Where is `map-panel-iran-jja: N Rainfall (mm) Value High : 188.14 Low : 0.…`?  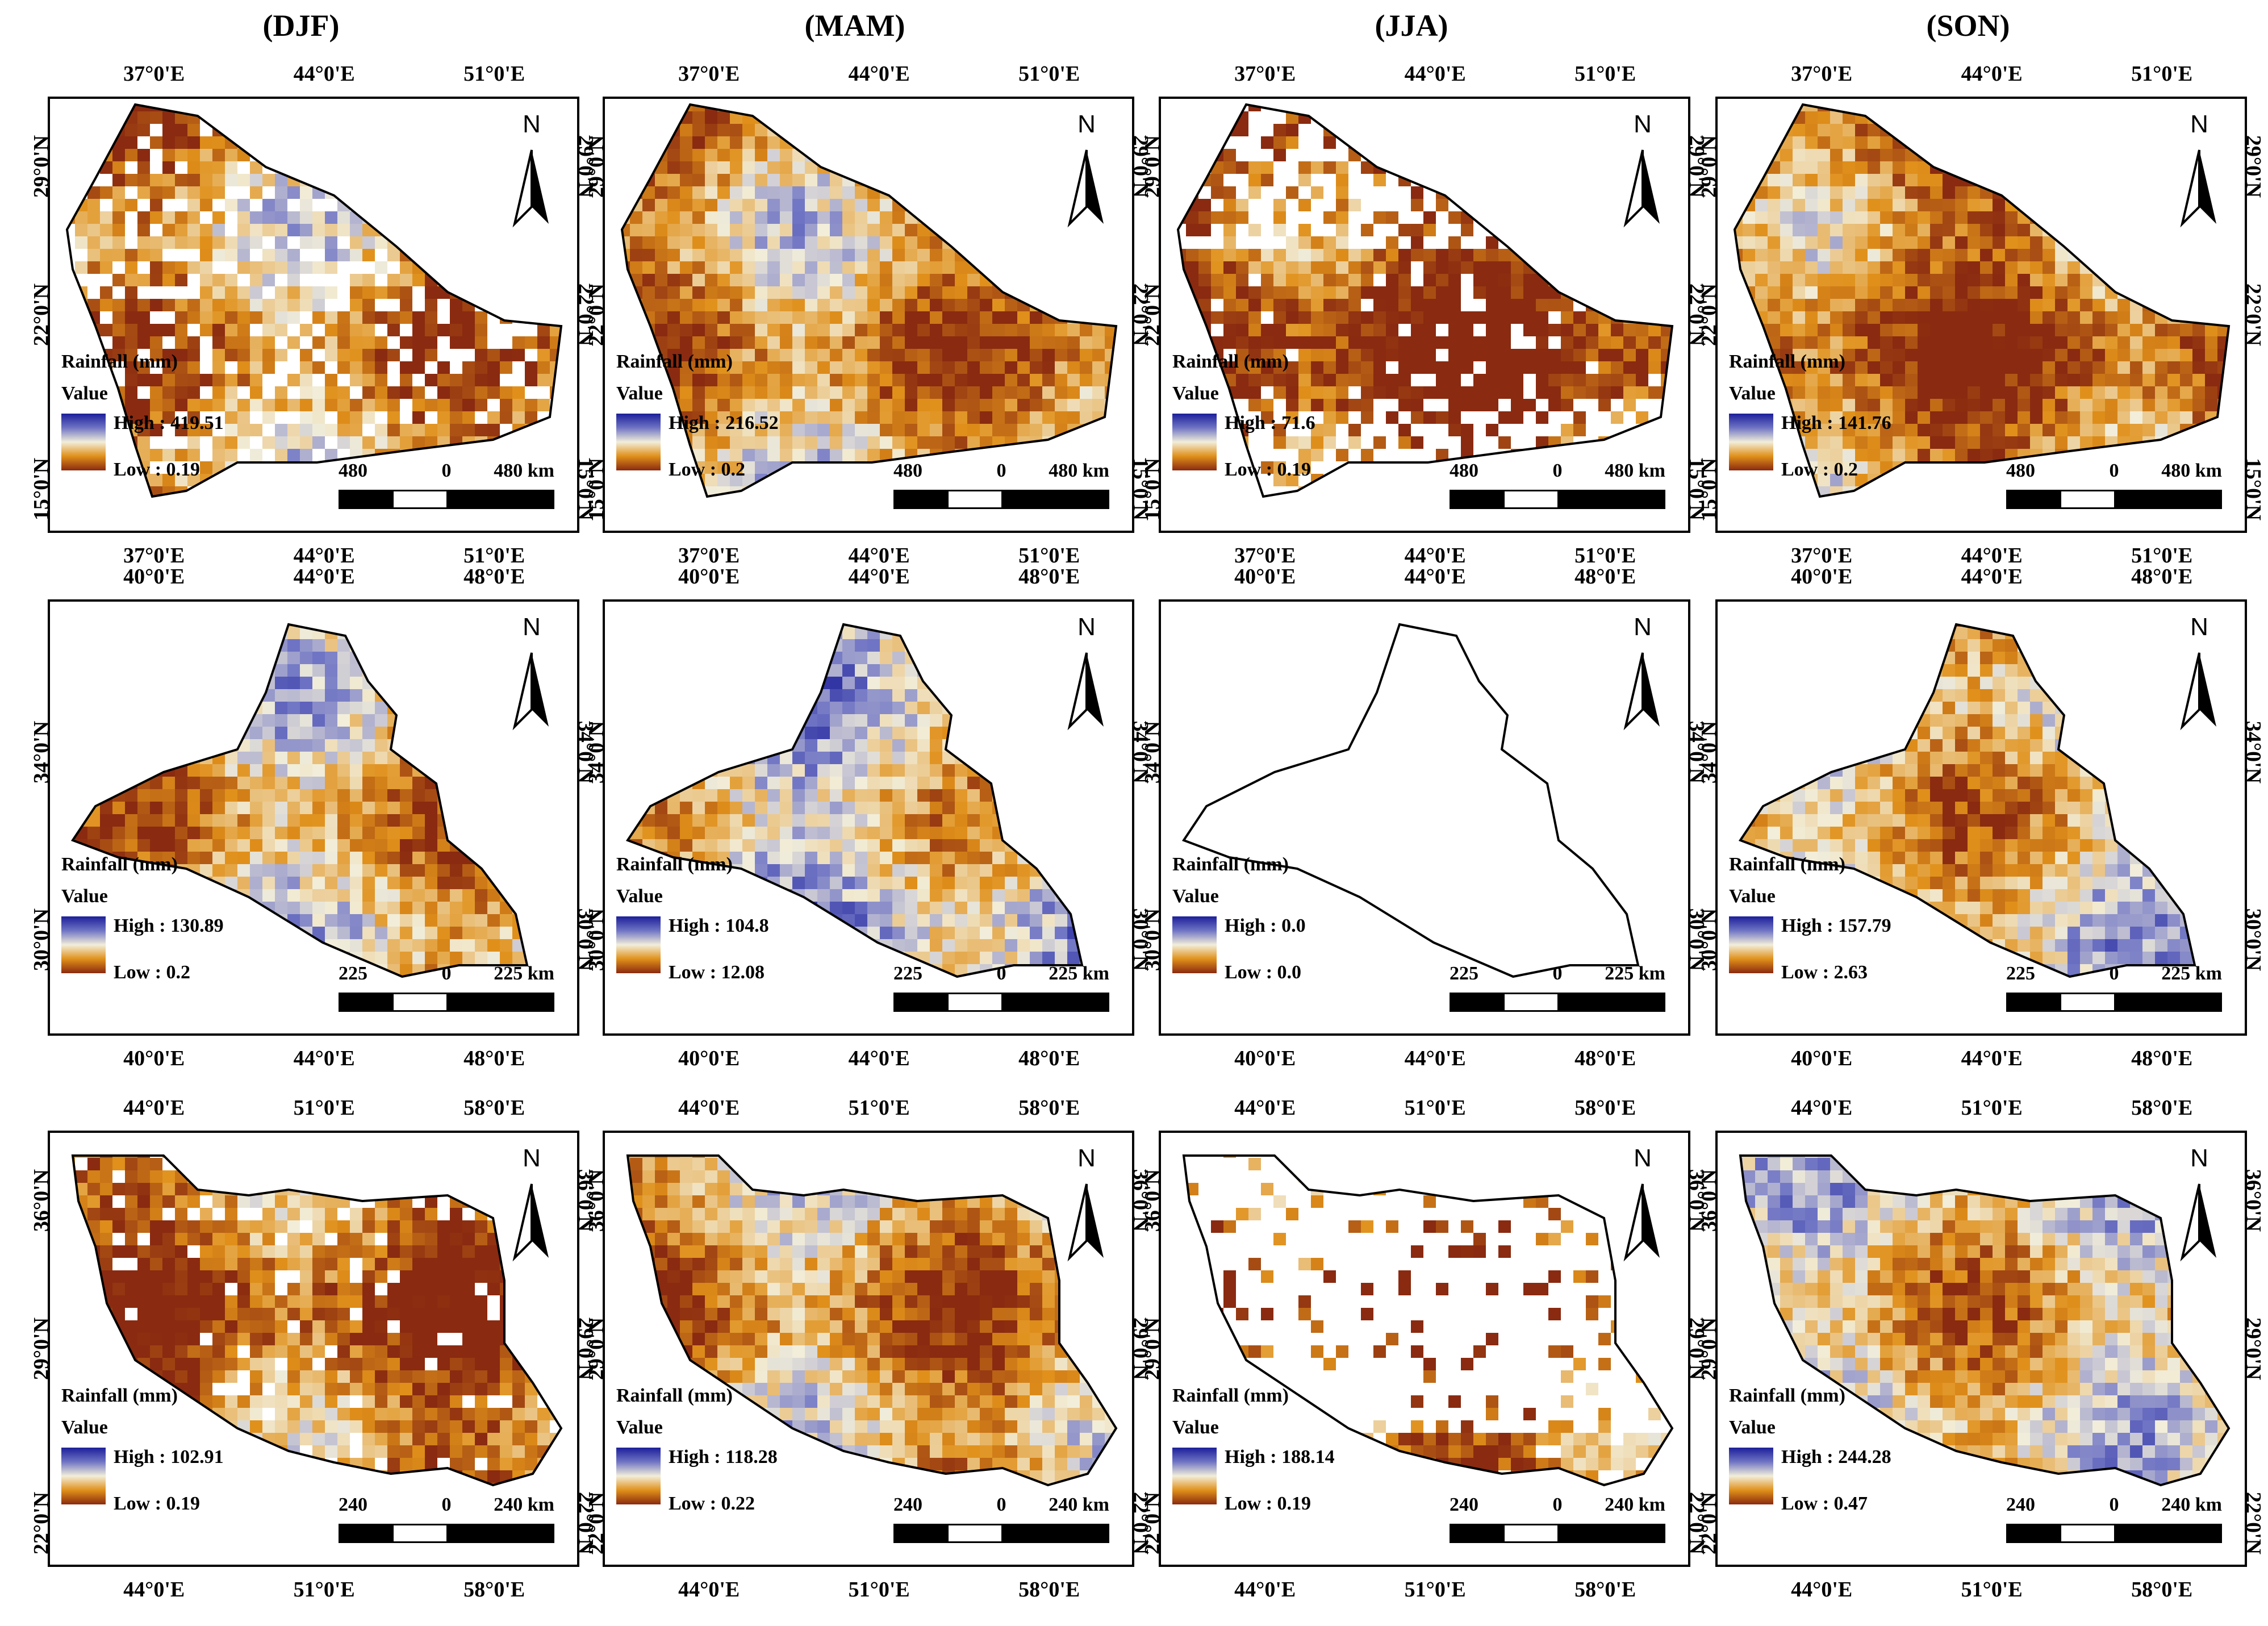 map-panel-iran-jja: N Rainfall (mm) Value High : 188.14 Low : 0.… is located at coordinates (1425, 1349).